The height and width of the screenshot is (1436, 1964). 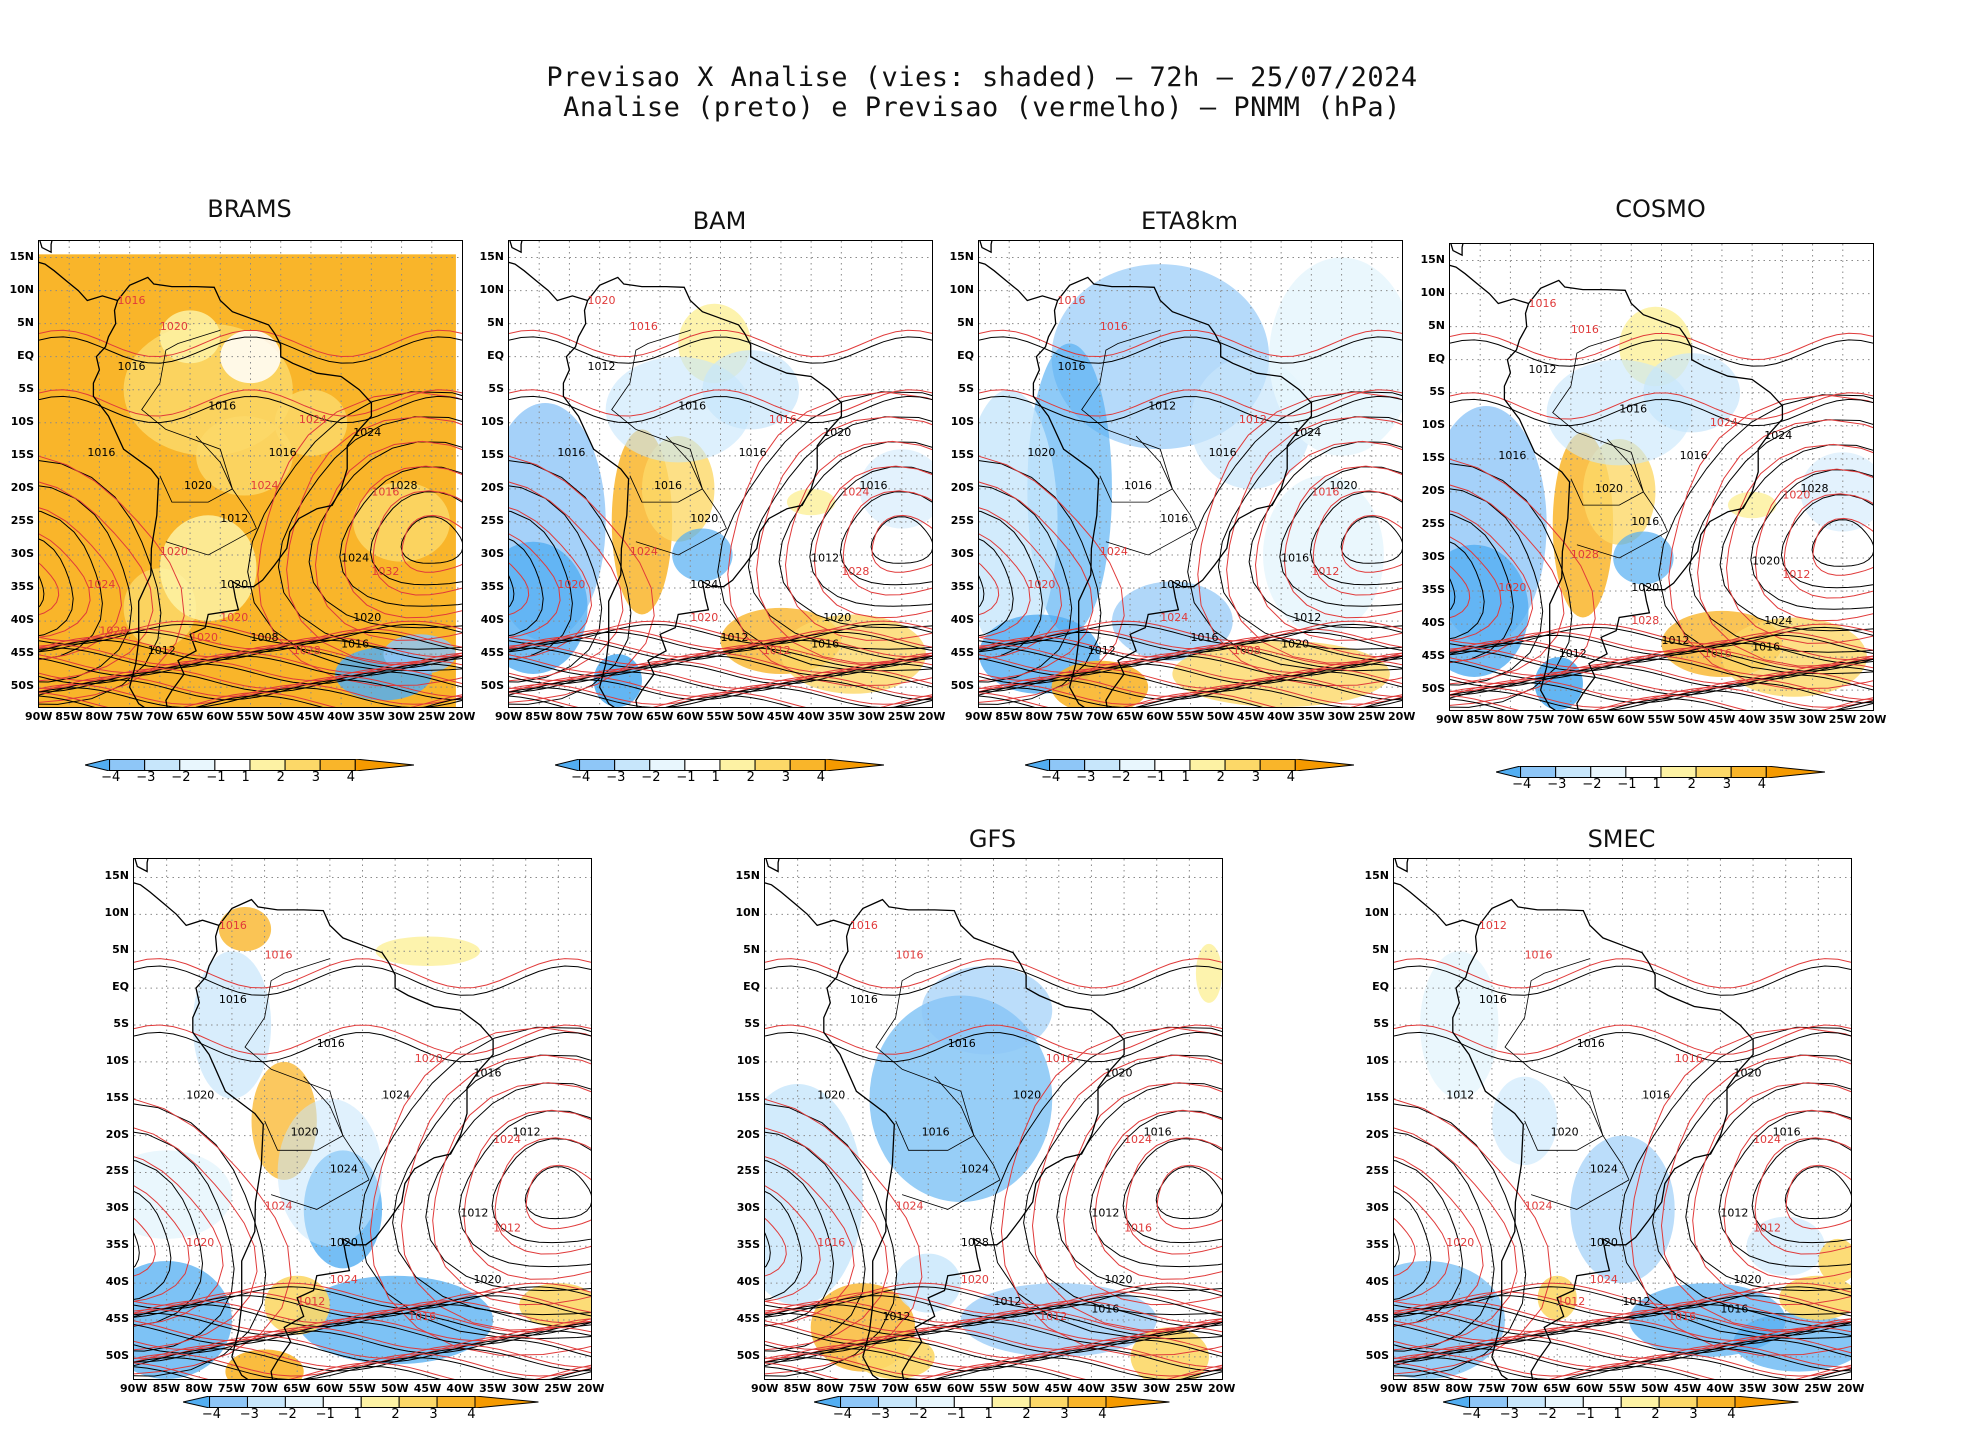 What do you see at coordinates (1377, 1282) in the screenshot?
I see `lat-tick-label: 40S` at bounding box center [1377, 1282].